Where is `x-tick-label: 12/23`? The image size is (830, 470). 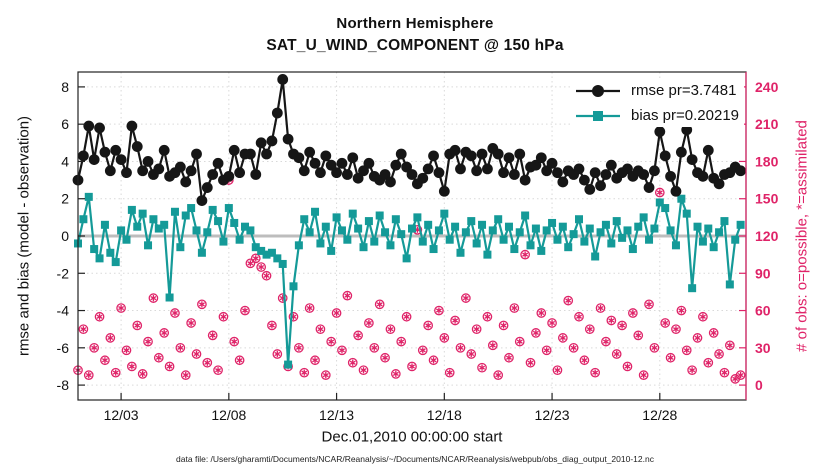
x-tick-label: 12/23 is located at coordinates (552, 415).